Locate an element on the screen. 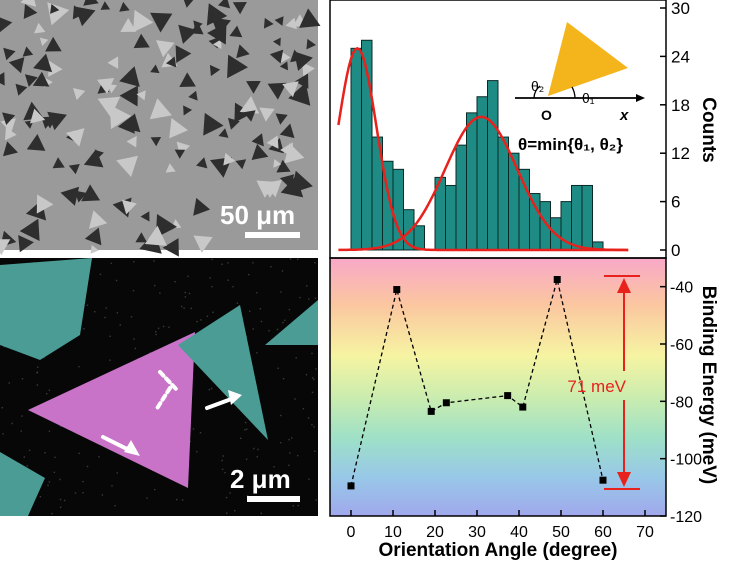  arrow-teal is located at coordinates (220, 403).